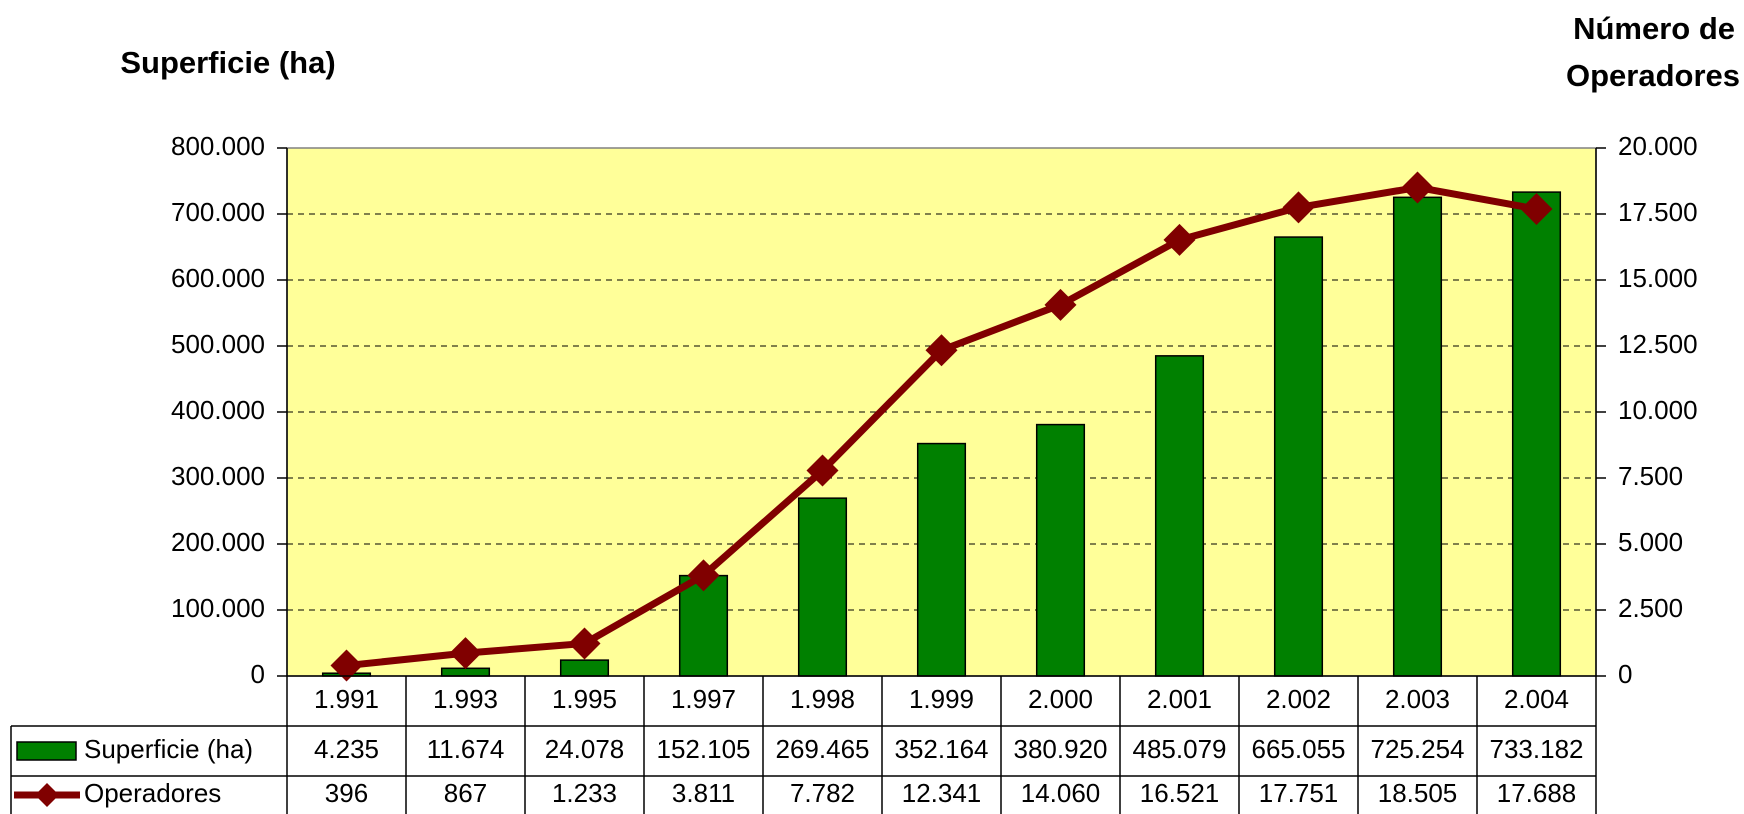 This screenshot has width=1744, height=814. What do you see at coordinates (1060, 699) in the screenshot?
I see `x-tick-label: 2.000` at bounding box center [1060, 699].